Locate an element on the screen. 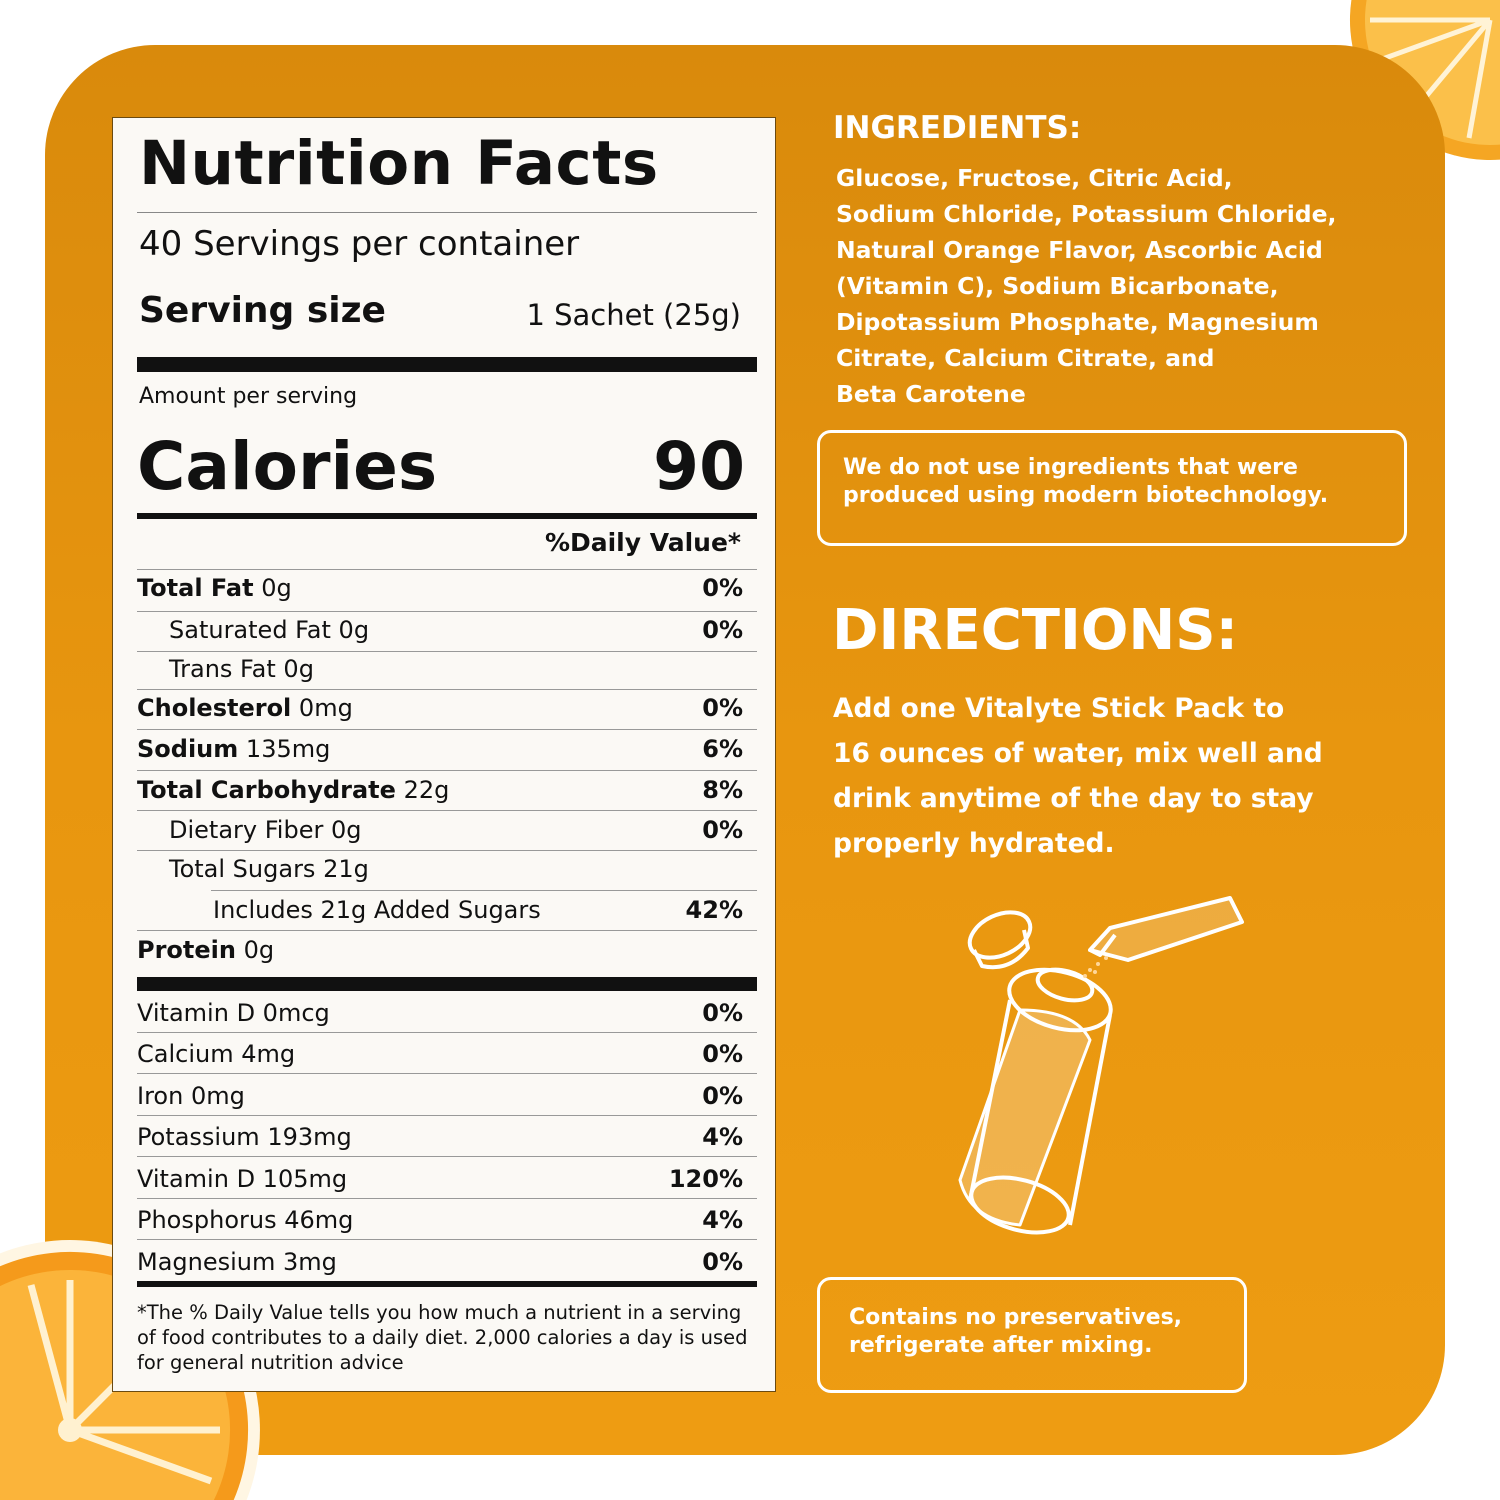 The image size is (1500, 1500). nutrient-name: Includes 21g Added Sugars is located at coordinates (377, 910).